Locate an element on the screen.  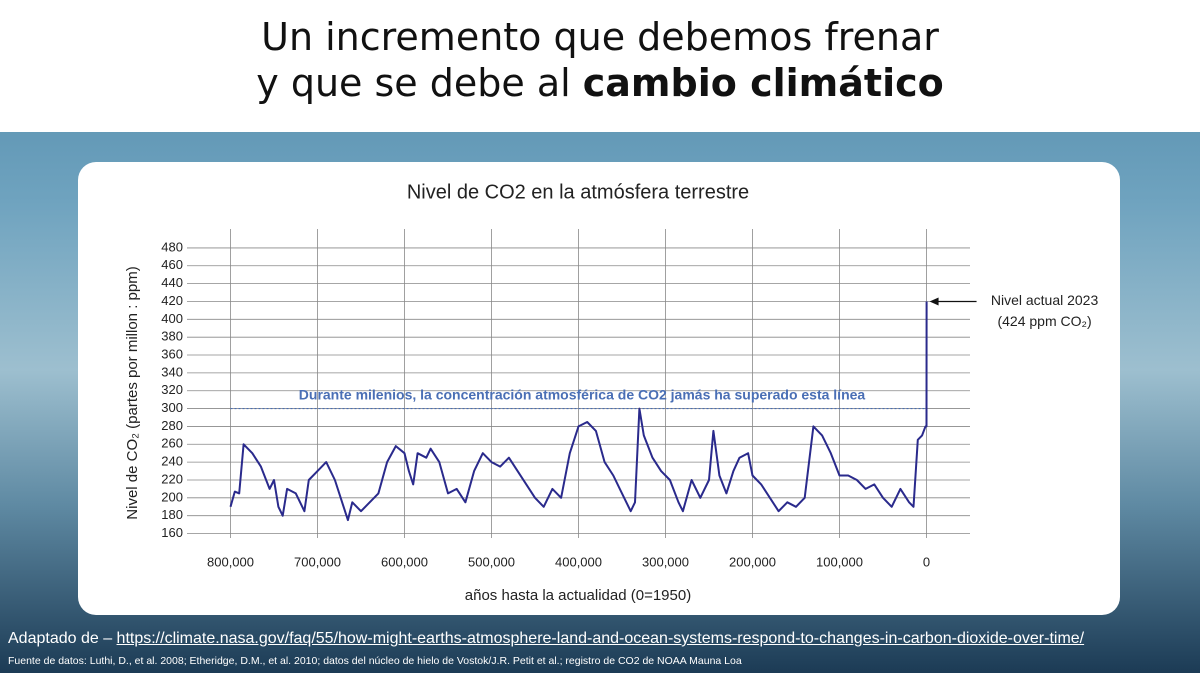
y-tick-label: 200 is located at coordinates (172, 496).